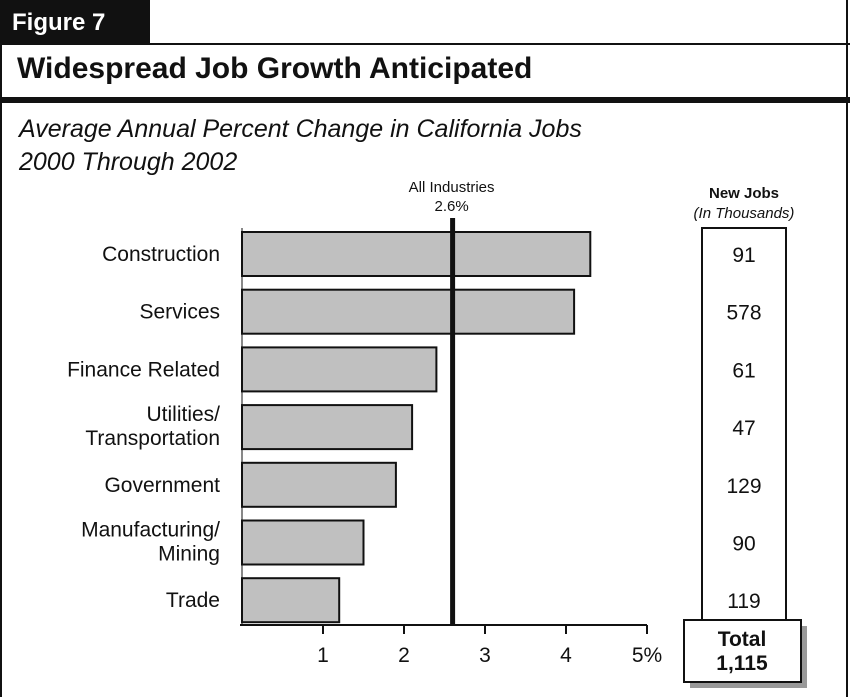  What do you see at coordinates (743, 601) in the screenshot?
I see `new-jobs-value-6: 119` at bounding box center [743, 601].